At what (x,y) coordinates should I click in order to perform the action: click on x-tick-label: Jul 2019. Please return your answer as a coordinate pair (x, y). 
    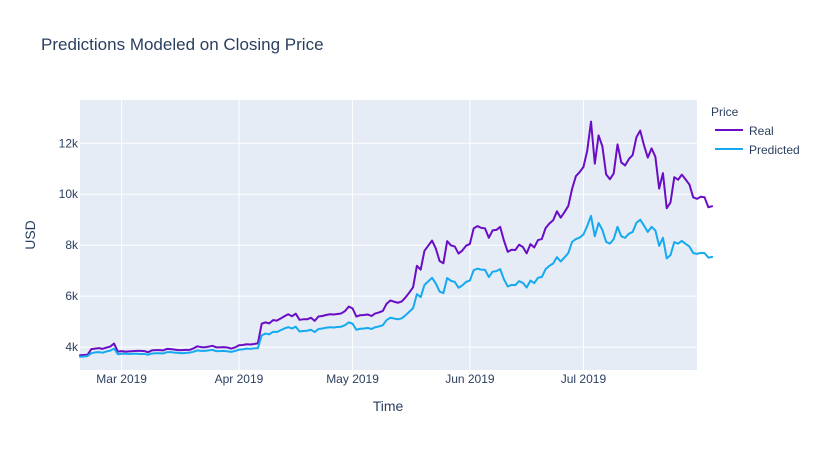
    Looking at the image, I should click on (584, 379).